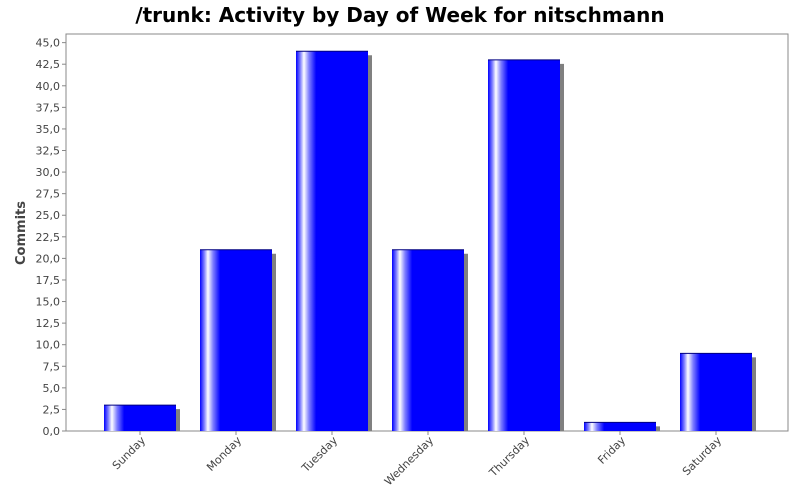 This screenshot has height=500, width=800. I want to click on y-tick-label: 25,0, so click(48, 215).